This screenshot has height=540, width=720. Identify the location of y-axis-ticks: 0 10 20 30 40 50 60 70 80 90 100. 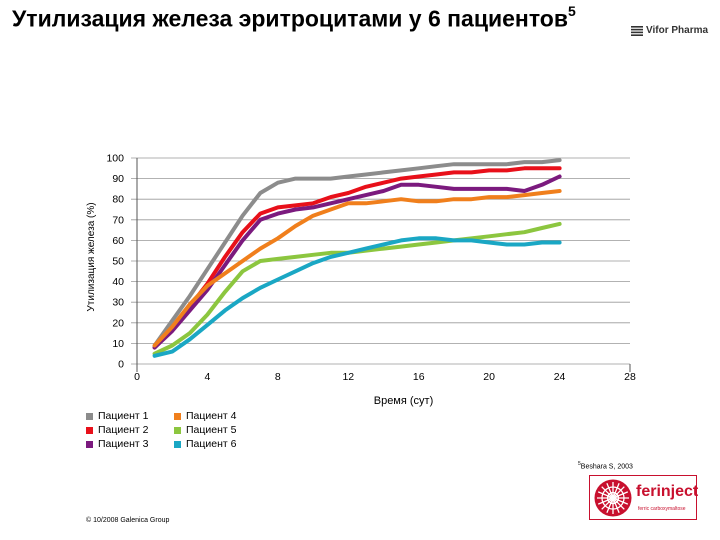
(115, 262).